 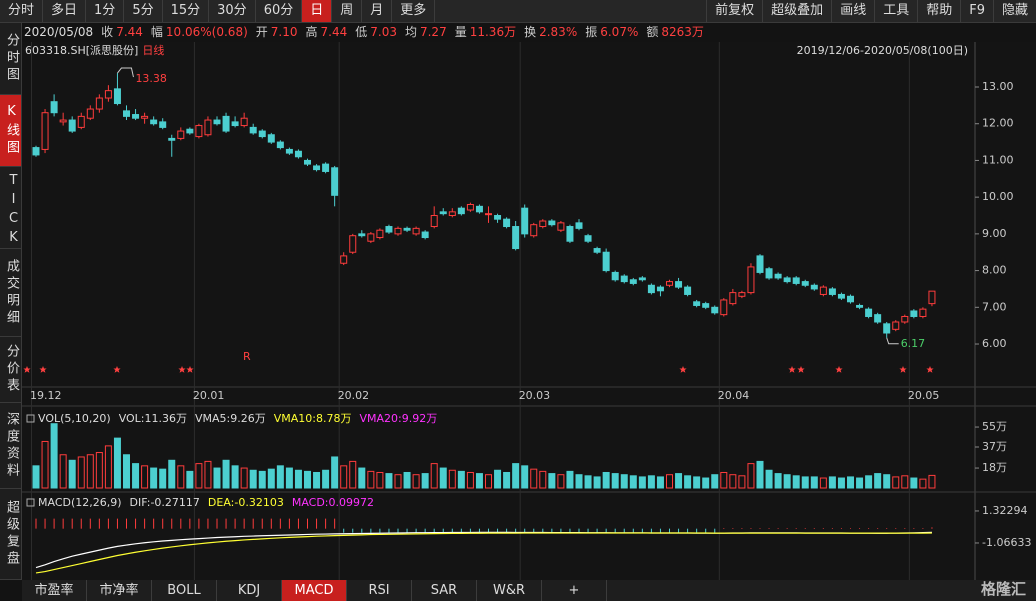 What do you see at coordinates (1005, 510) in the screenshot?
I see `y-tick-label: 1.32294` at bounding box center [1005, 510].